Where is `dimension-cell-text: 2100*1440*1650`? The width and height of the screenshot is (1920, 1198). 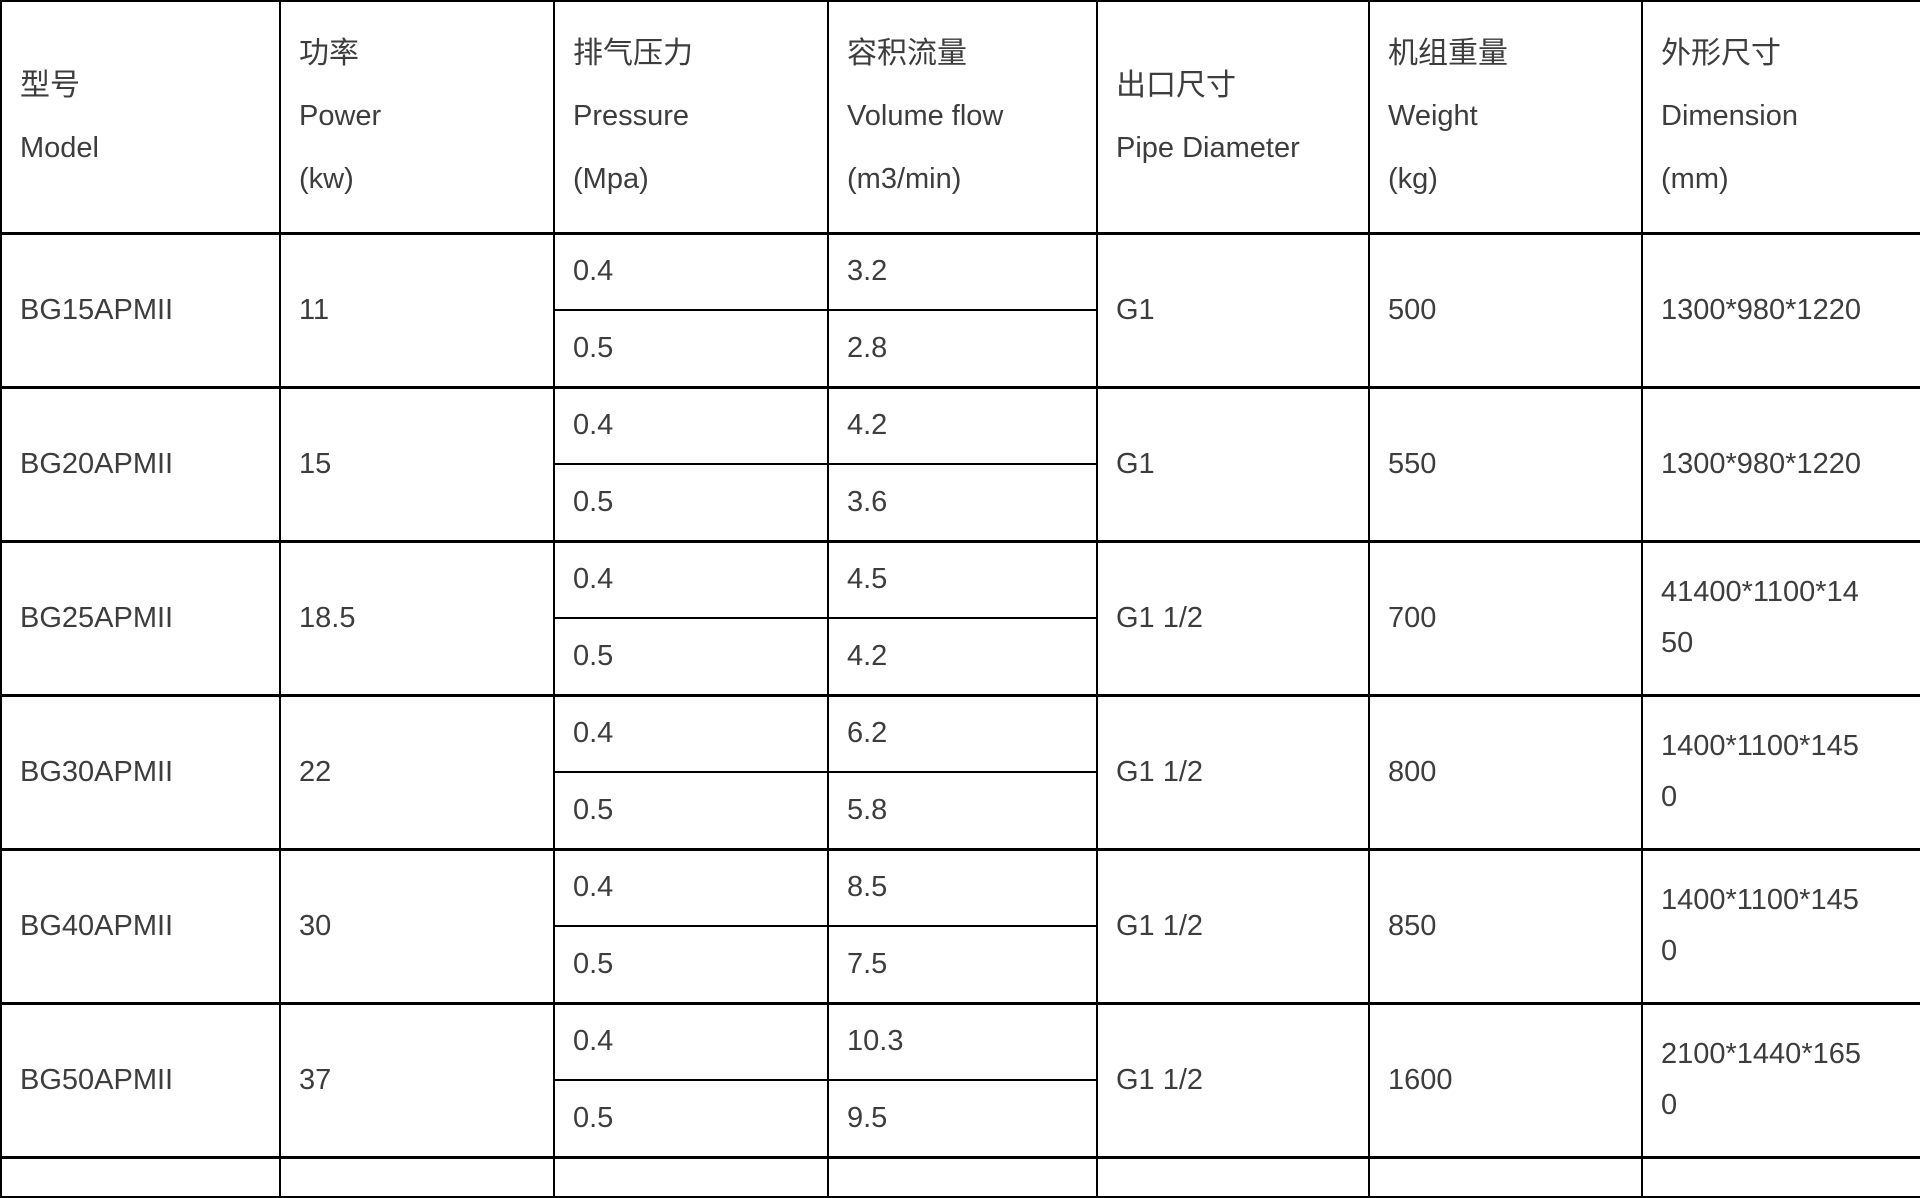
dimension-cell-text: 2100*1440*1650 is located at coordinates (1761, 1079).